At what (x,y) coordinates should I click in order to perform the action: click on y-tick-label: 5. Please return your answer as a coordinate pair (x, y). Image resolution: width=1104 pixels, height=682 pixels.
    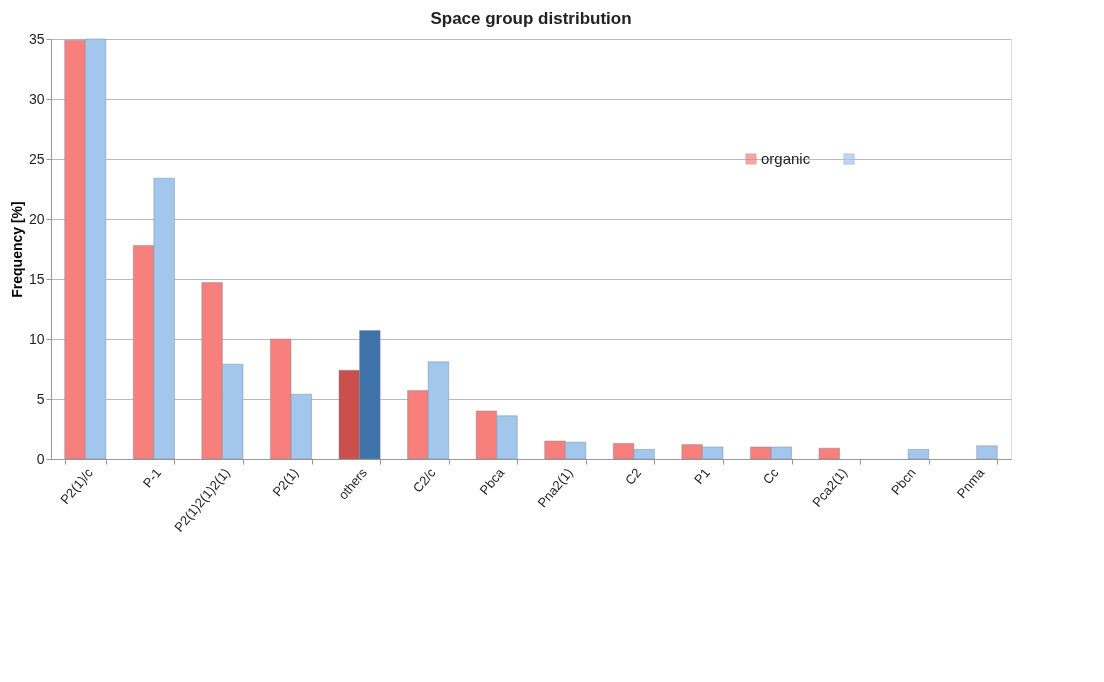
    Looking at the image, I should click on (40, 398).